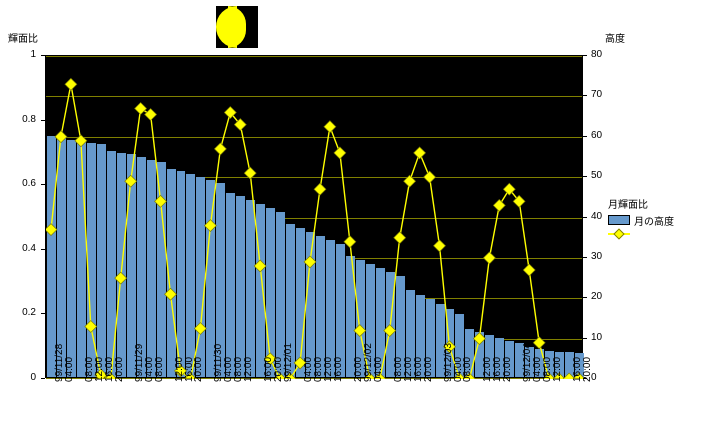 This screenshot has height=443, width=702. I want to click on y-axis-left-tick-label: 0.2, so click(29, 313).